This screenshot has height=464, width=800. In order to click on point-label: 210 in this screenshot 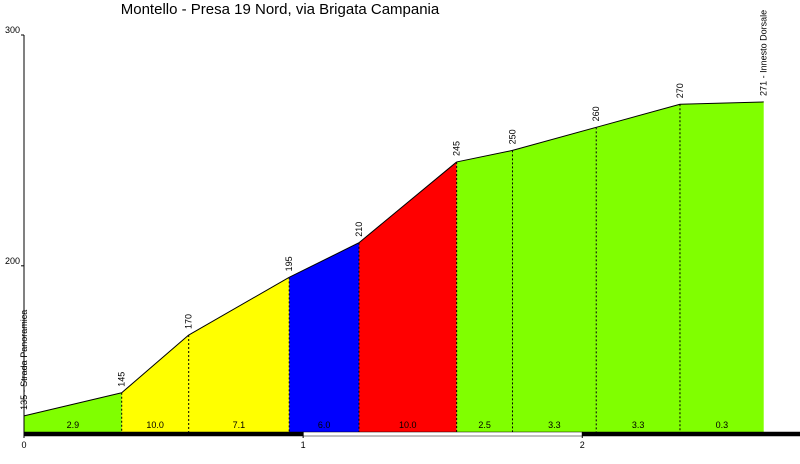, I will do `click(359, 229)`.